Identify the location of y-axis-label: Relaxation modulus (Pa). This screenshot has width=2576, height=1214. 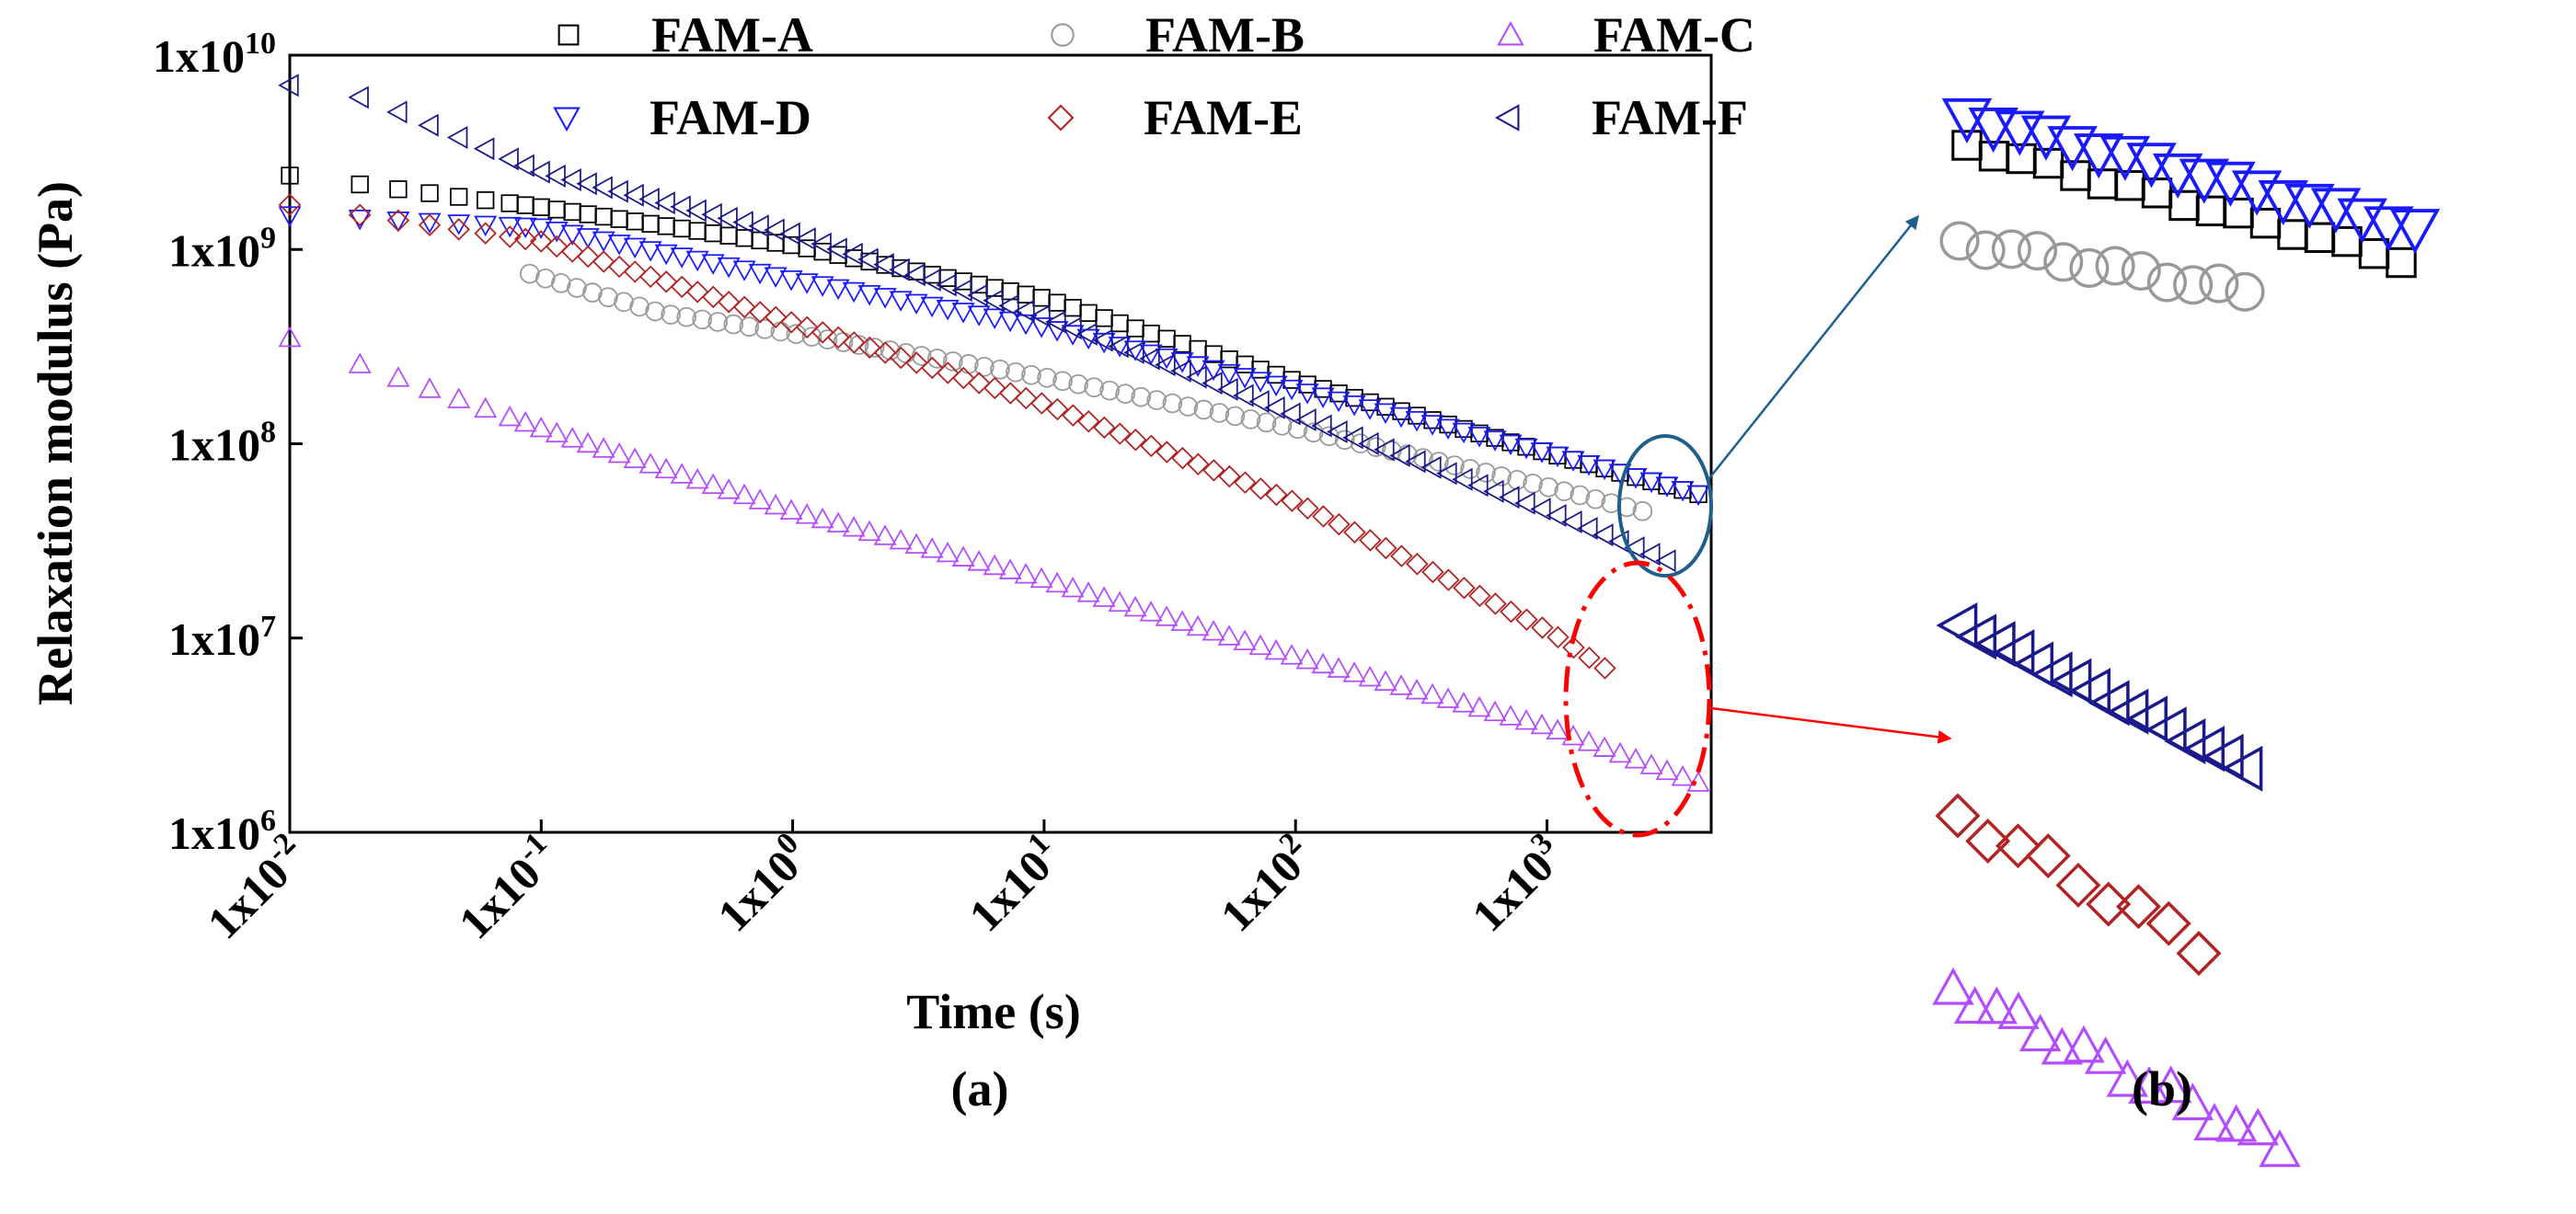
(55, 443).